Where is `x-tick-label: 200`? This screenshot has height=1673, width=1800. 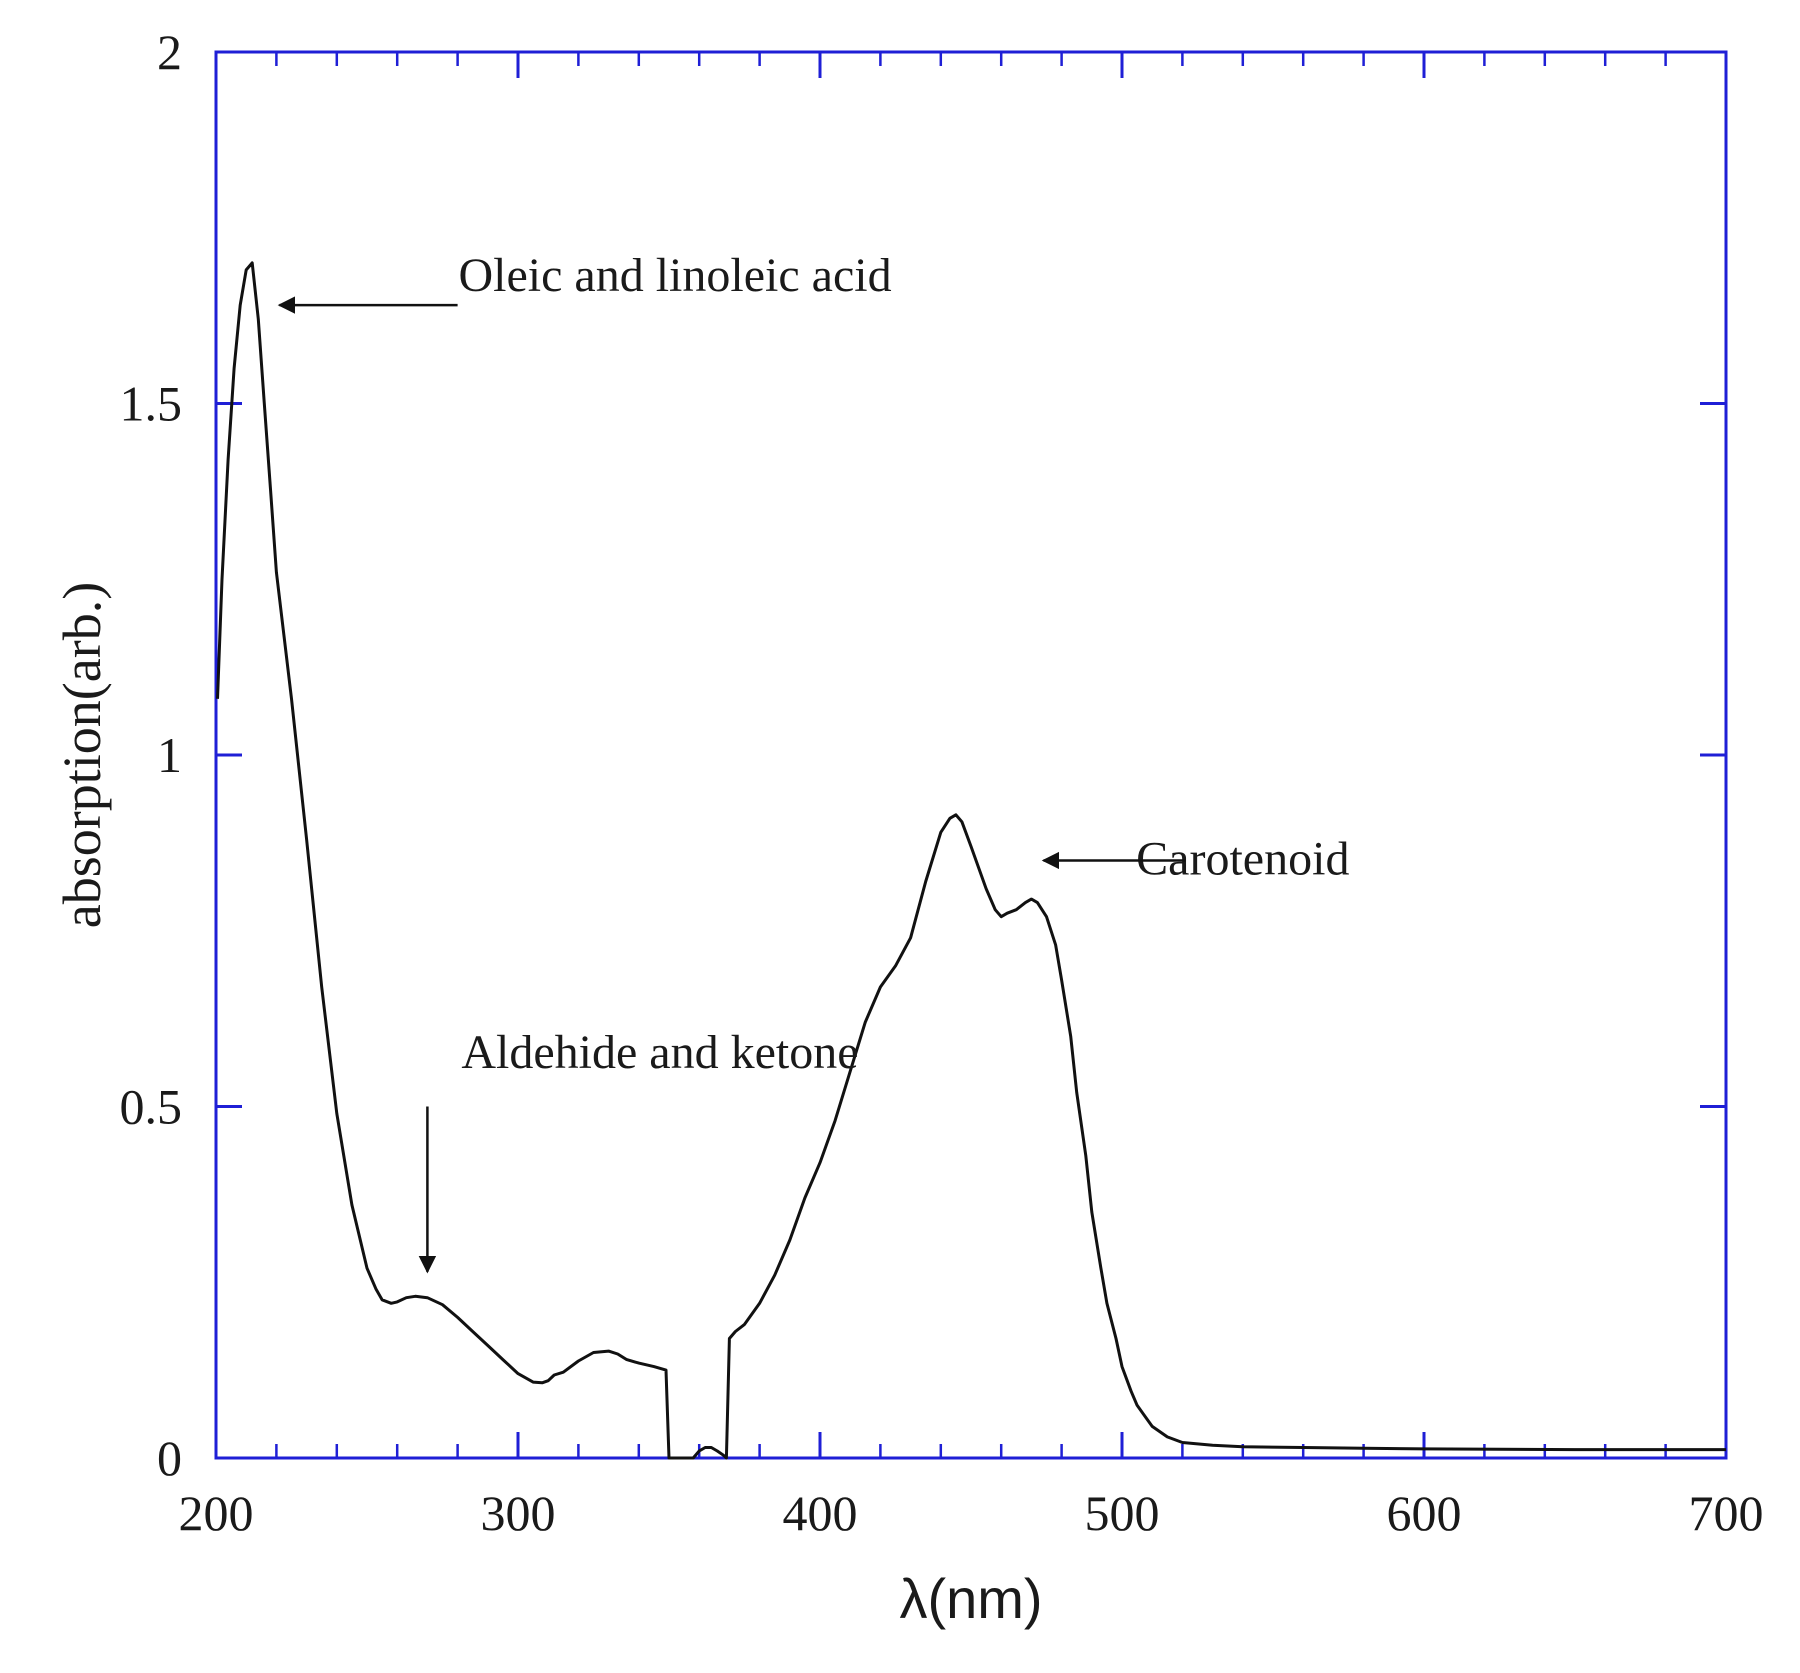
x-tick-label: 200 is located at coordinates (216, 1513).